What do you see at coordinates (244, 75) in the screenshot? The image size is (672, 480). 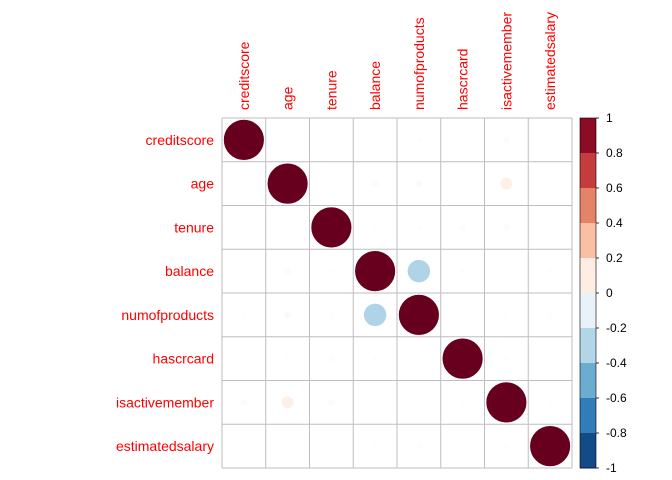 I see `column-label-creditscore: creditscore` at bounding box center [244, 75].